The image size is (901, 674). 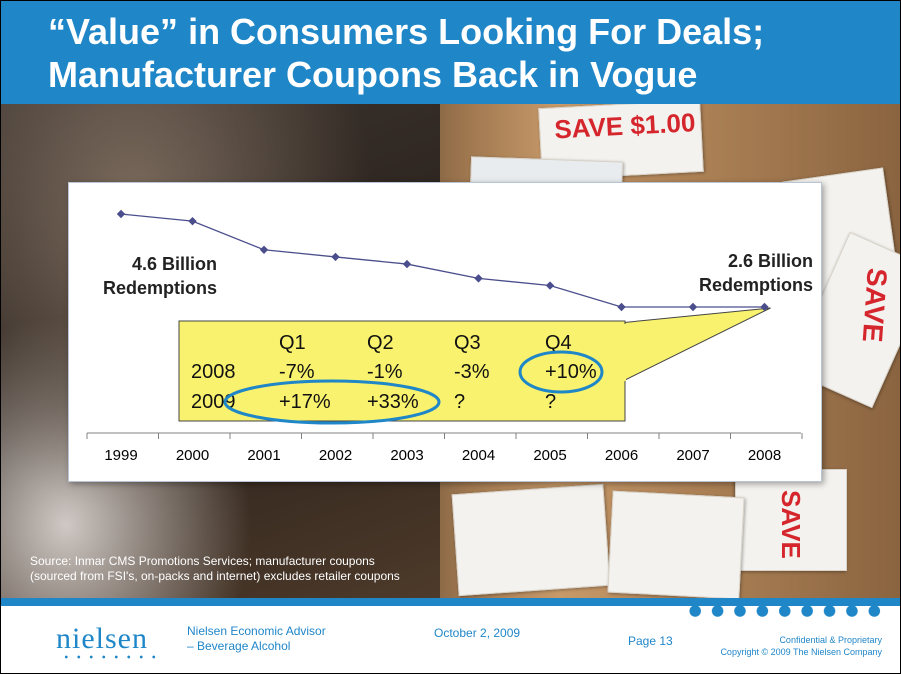 What do you see at coordinates (263, 455) in the screenshot?
I see `x-tick-label: 2001` at bounding box center [263, 455].